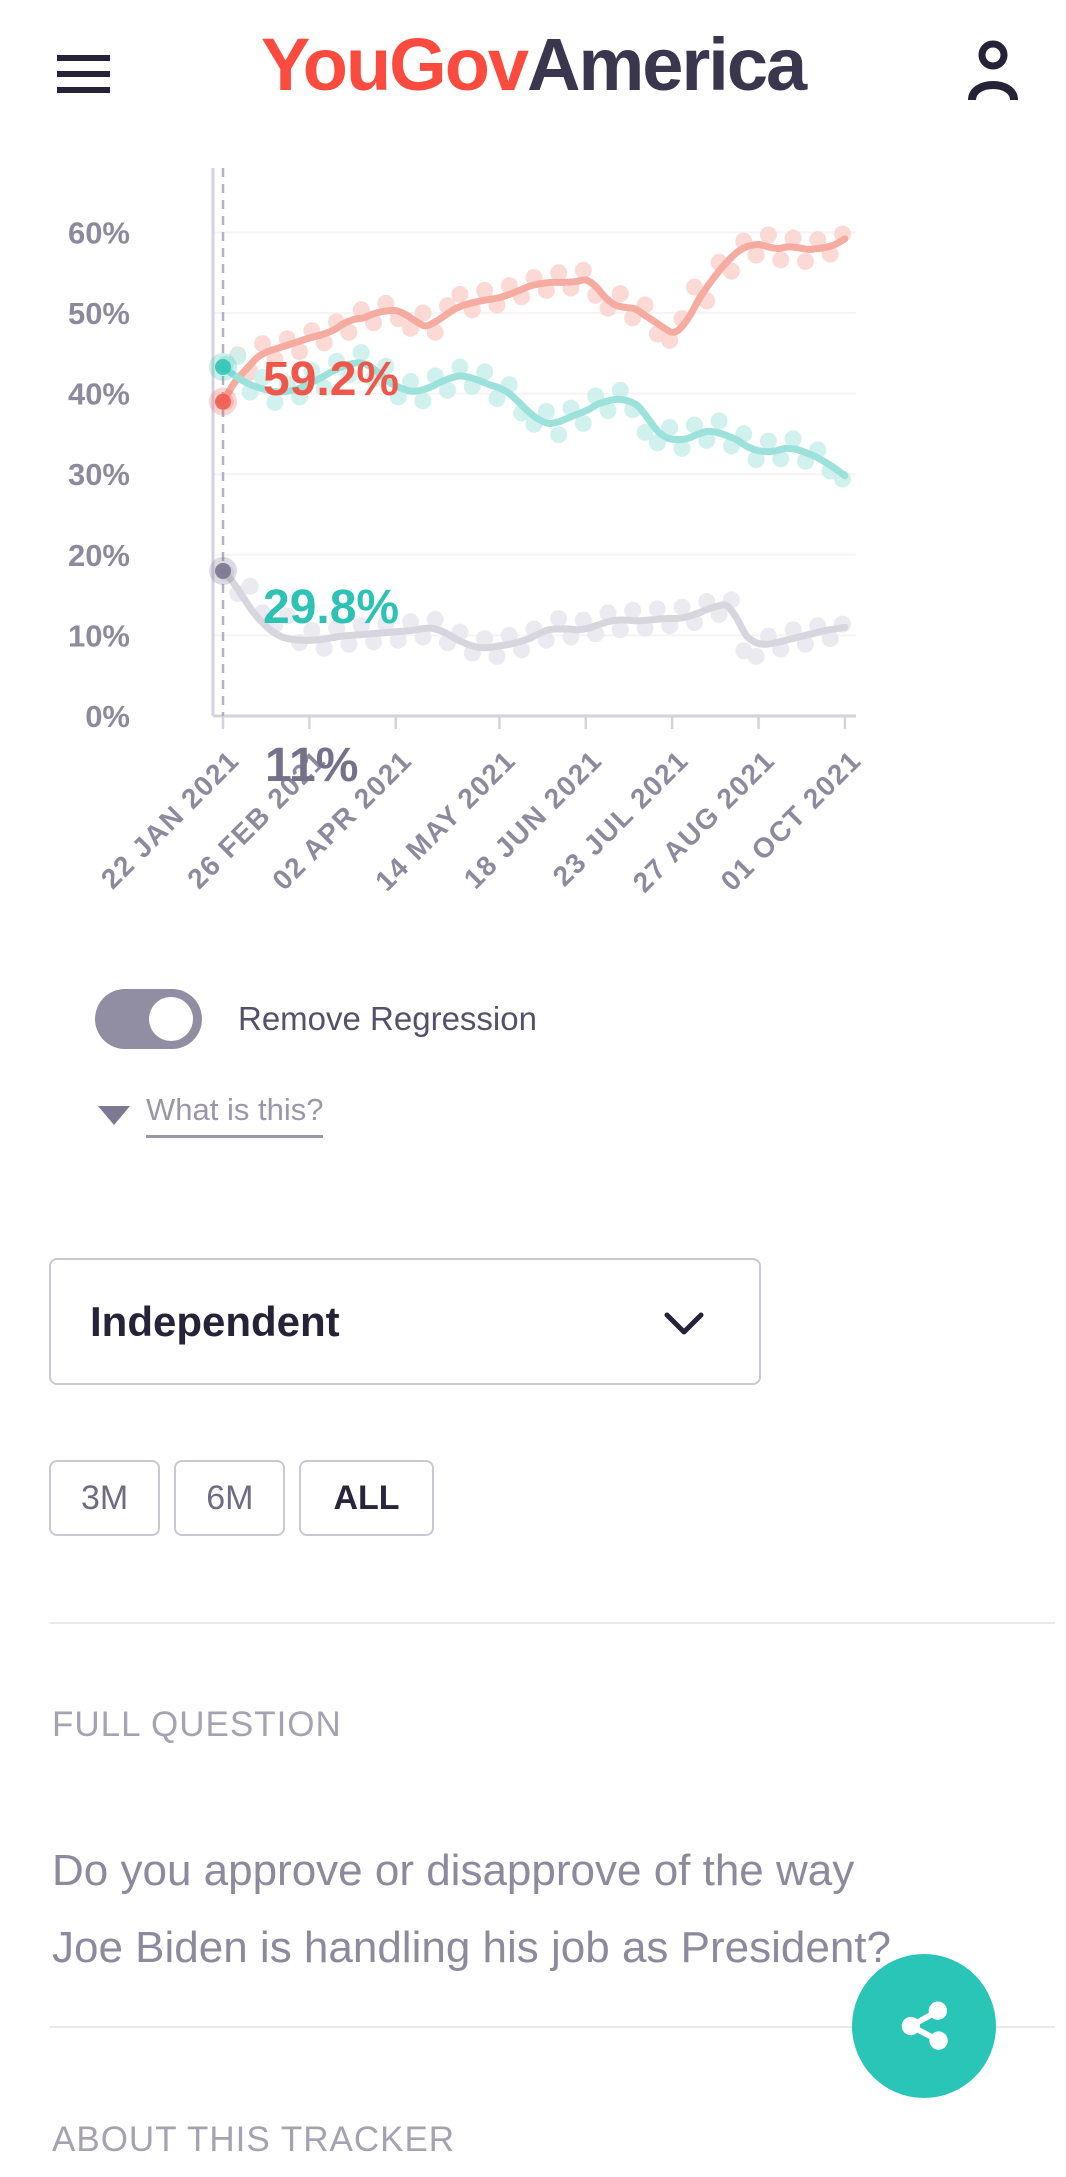  I want to click on svg-text: 0%, so click(107, 716).